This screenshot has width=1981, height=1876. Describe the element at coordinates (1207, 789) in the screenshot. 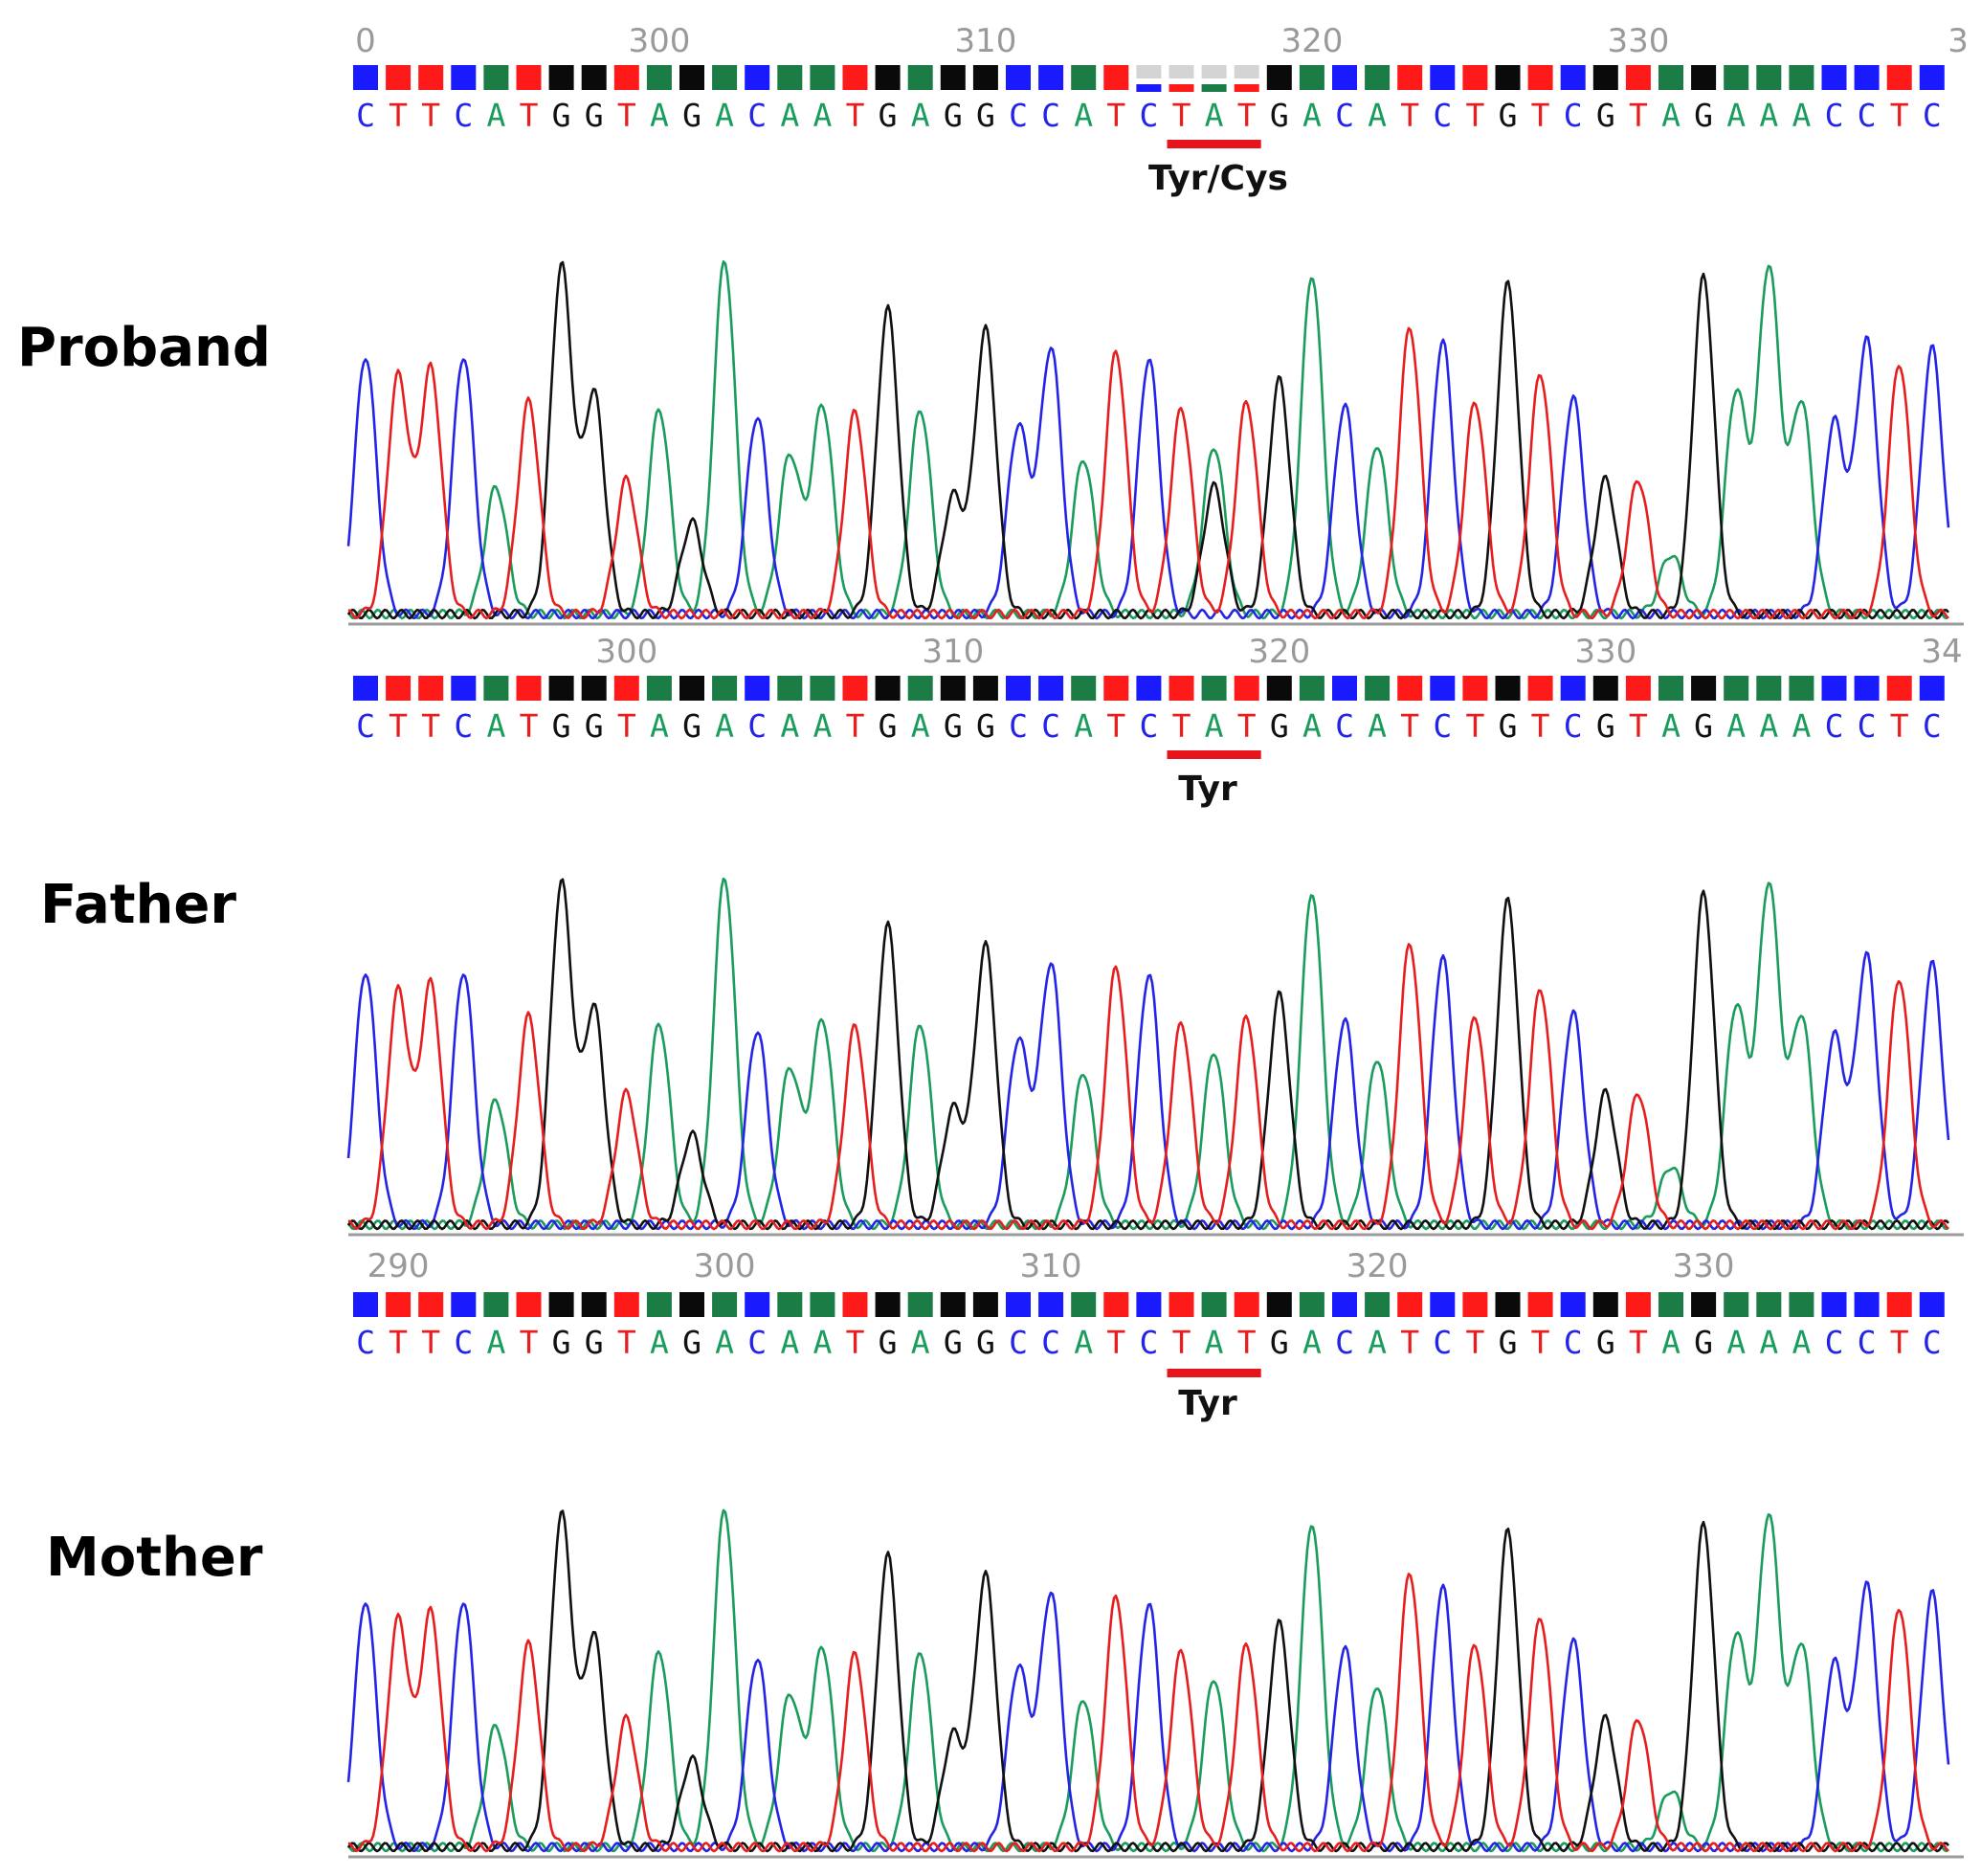

I see `father-codon-label: Tyr` at that location.